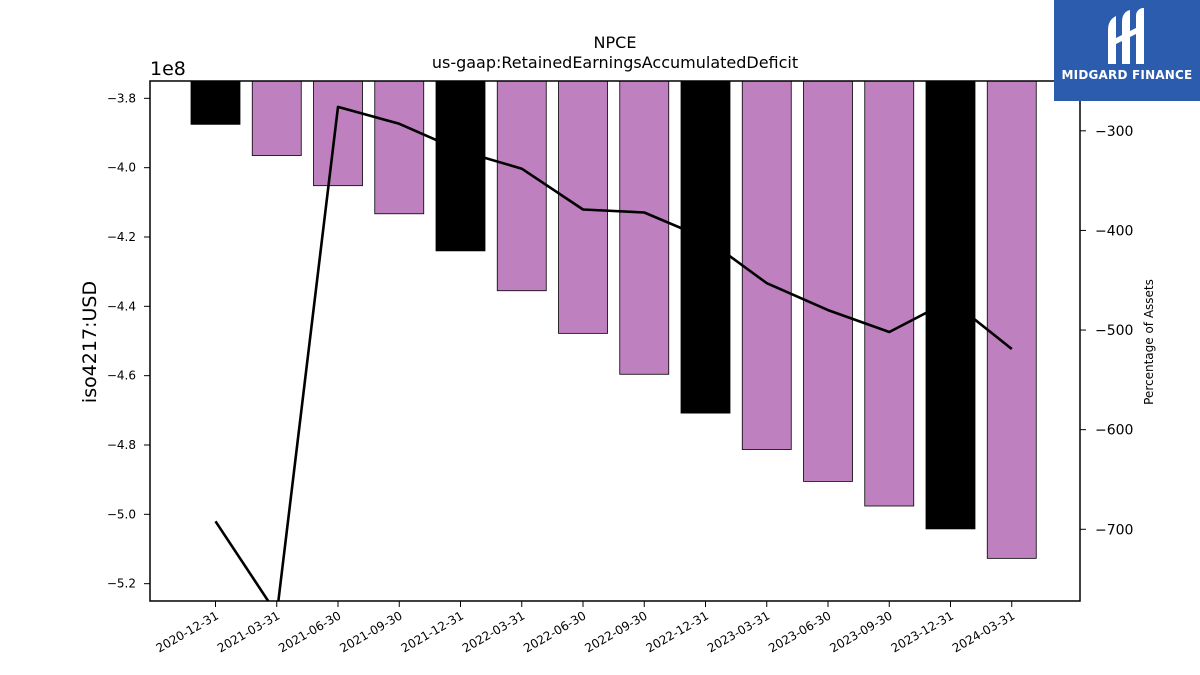 The width and height of the screenshot is (1200, 675). I want to click on y2-axis: −300 −400 −500 −600 −700, so click(1106, 331).